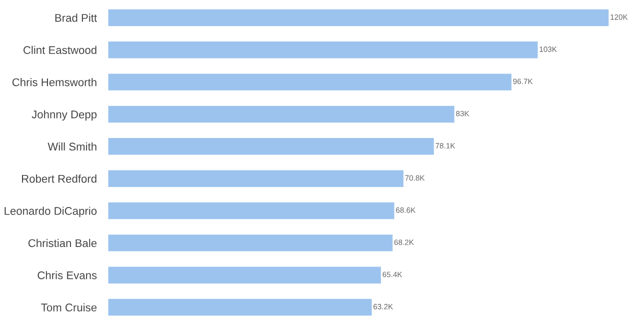 The height and width of the screenshot is (325, 640). What do you see at coordinates (67, 275) in the screenshot?
I see `y-tick-label: Chris Evans` at bounding box center [67, 275].